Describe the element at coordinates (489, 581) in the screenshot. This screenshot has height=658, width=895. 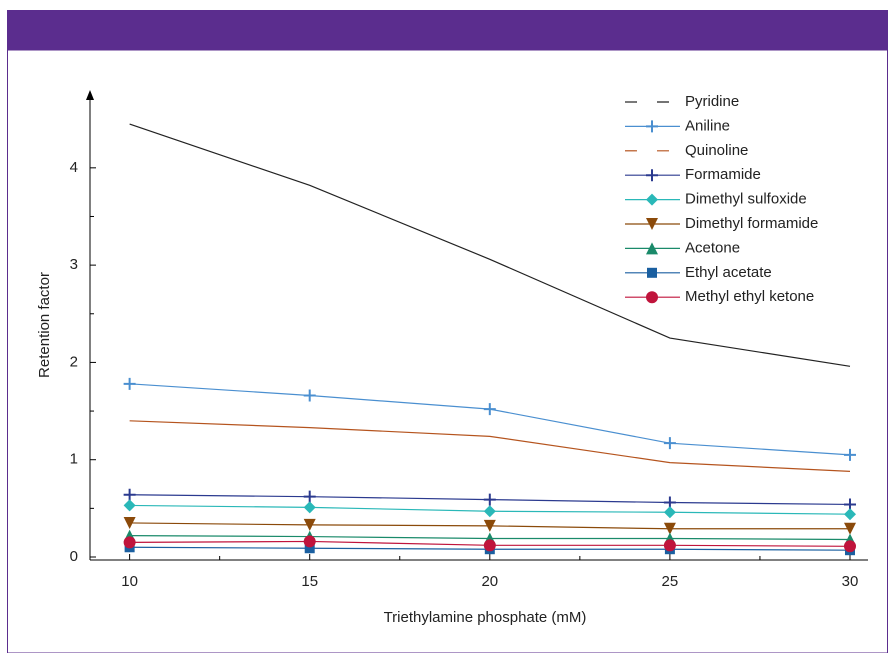
I see `x-tick-label: 20` at that location.